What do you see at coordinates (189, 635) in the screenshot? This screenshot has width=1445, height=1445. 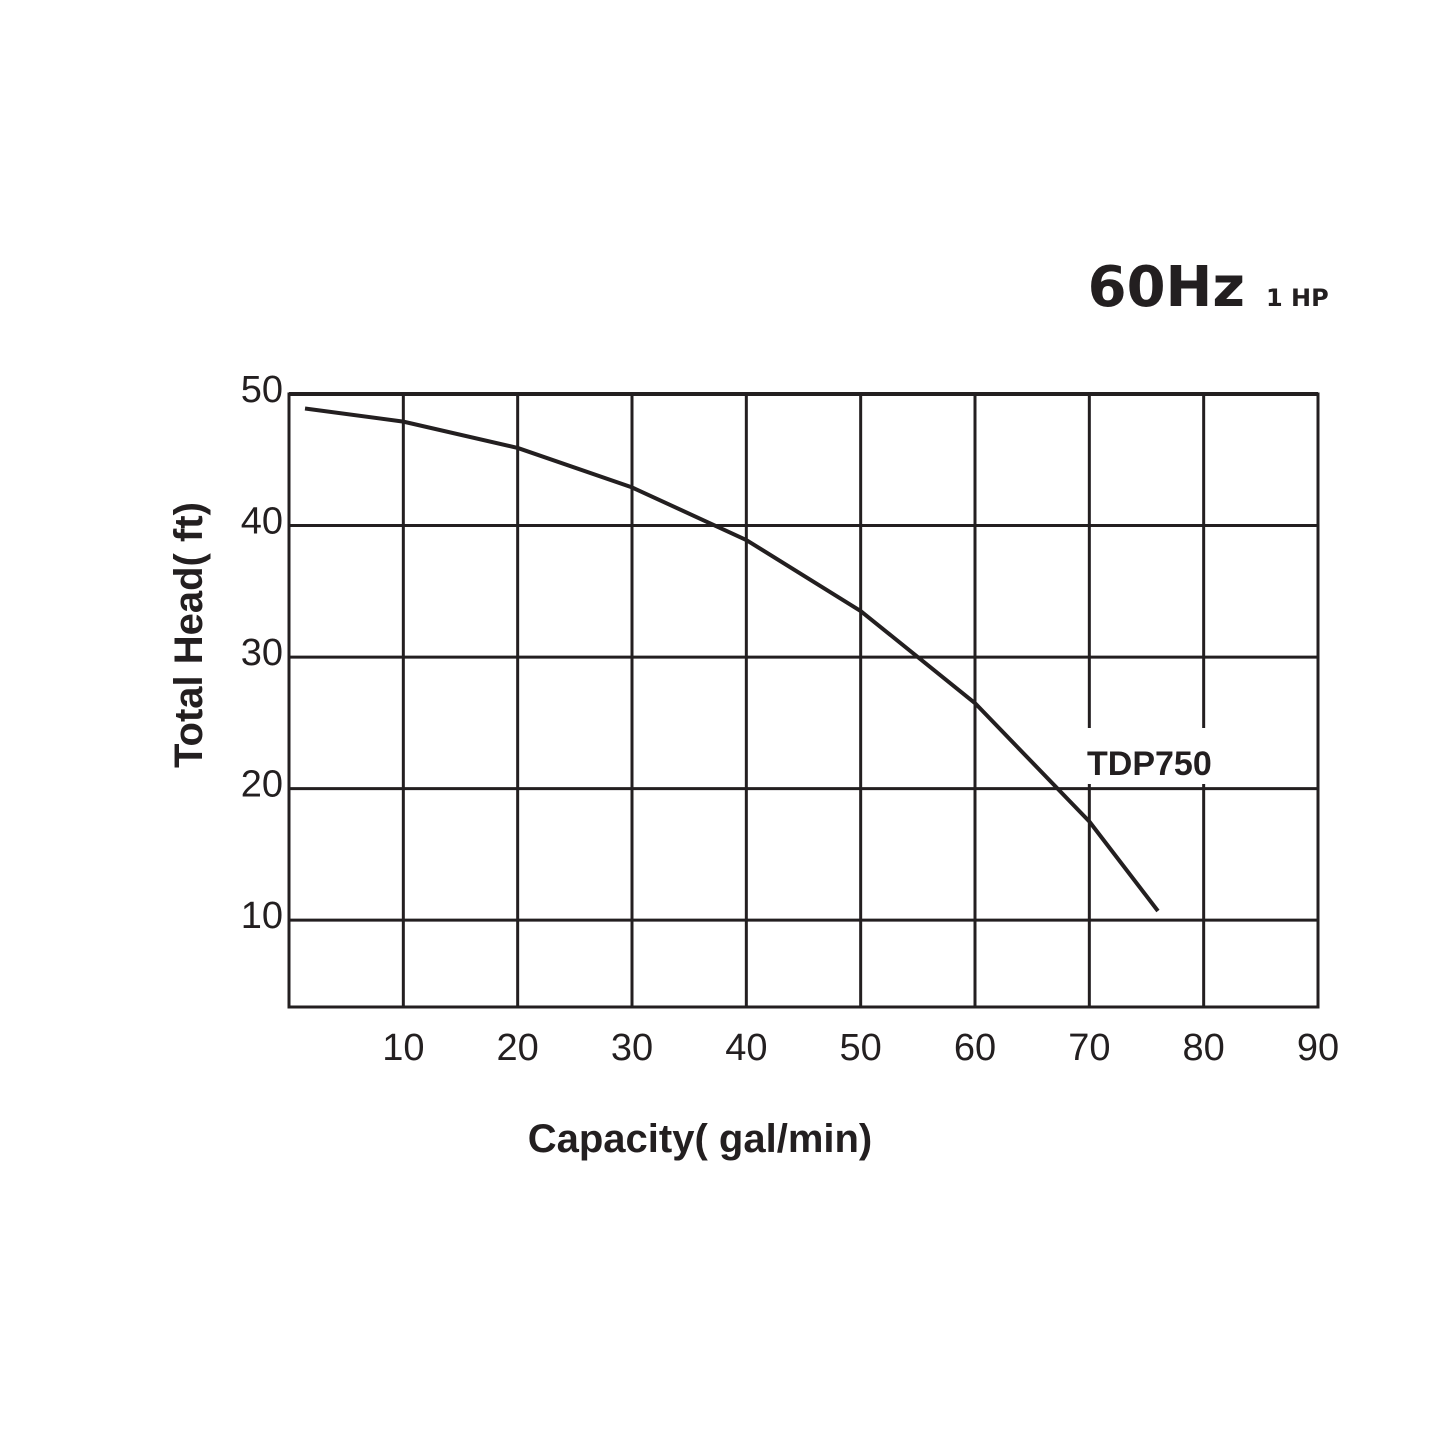 I see `y-axis-label: Total Head( ft)` at bounding box center [189, 635].